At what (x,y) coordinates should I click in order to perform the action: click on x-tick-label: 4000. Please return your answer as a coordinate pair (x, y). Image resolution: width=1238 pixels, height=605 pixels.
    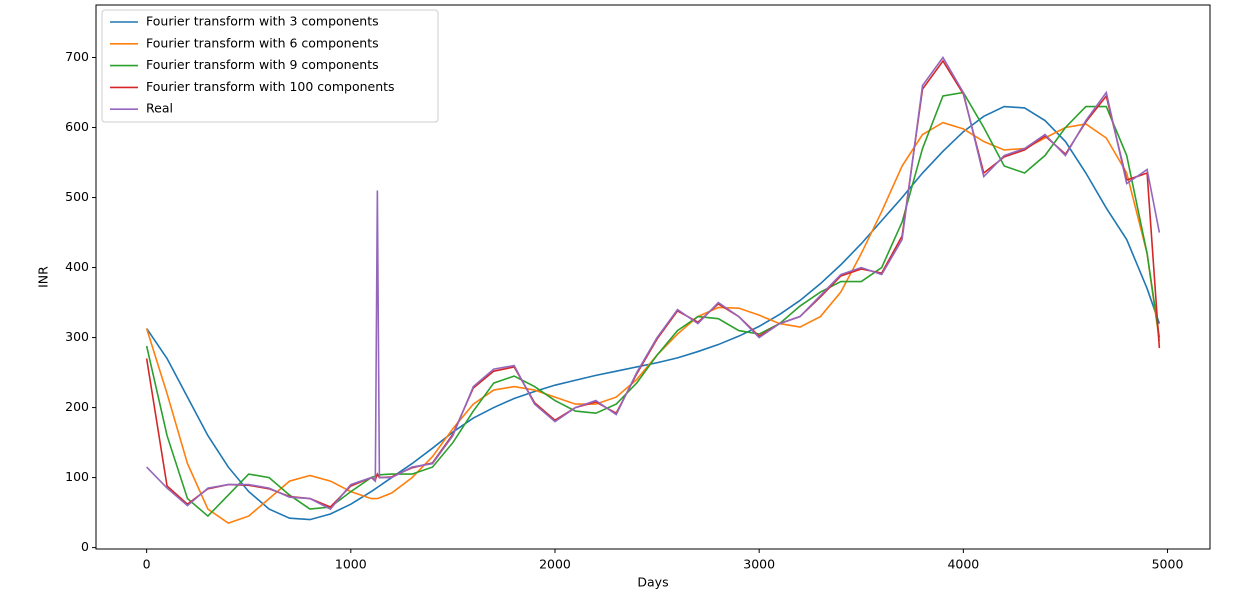
    Looking at the image, I should click on (963, 564).